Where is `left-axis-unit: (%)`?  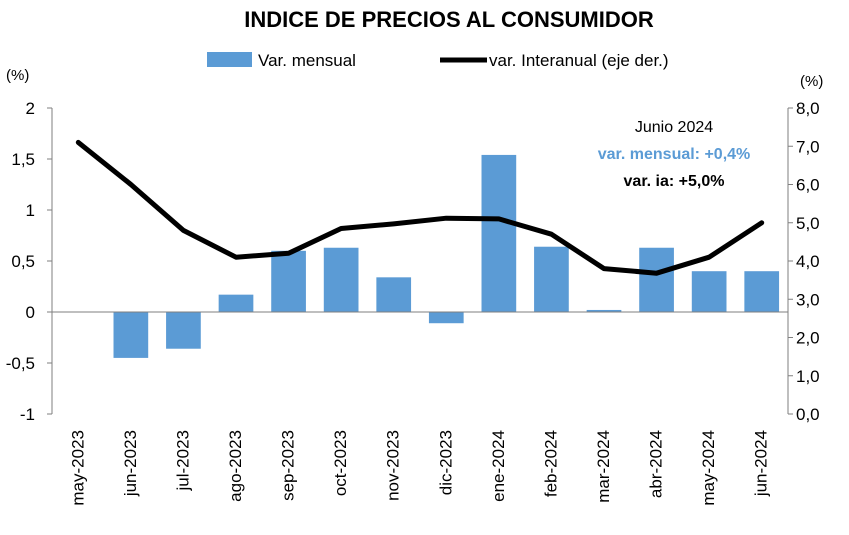
left-axis-unit: (%) is located at coordinates (17, 75).